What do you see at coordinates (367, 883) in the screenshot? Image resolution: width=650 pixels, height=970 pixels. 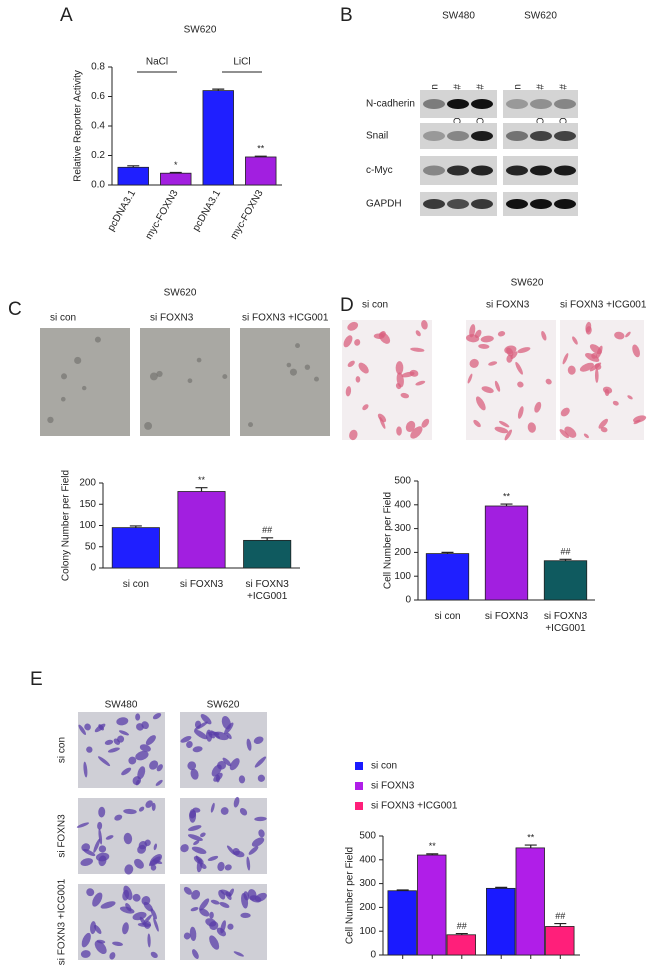 I see `y-tick-label: 300` at bounding box center [367, 883].